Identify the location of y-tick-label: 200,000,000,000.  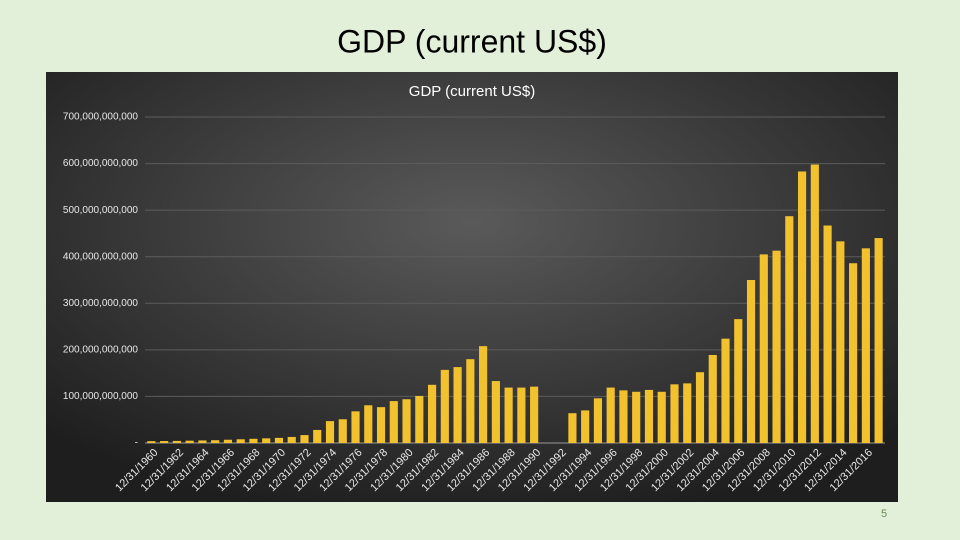
(101, 349).